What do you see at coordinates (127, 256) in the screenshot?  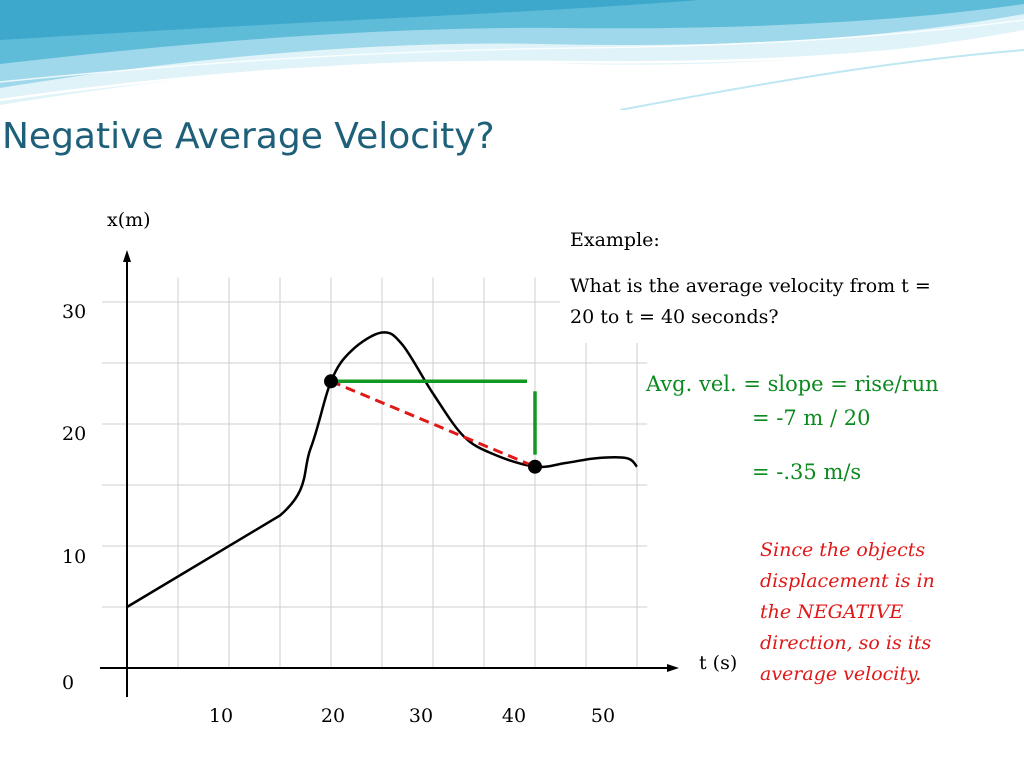 I see `y-axis-arrow` at bounding box center [127, 256].